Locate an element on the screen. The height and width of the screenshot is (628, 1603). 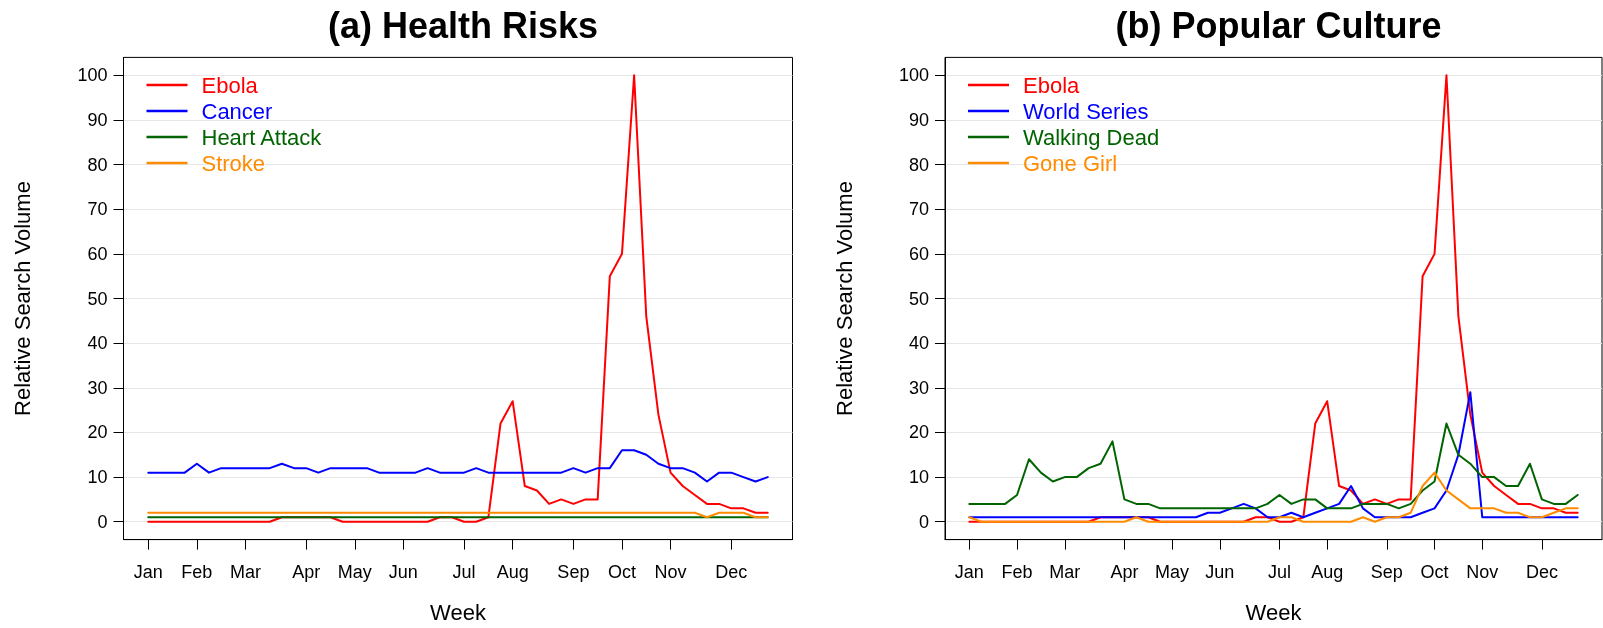
chart-title: (a) Health Risks is located at coordinates (463, 25).